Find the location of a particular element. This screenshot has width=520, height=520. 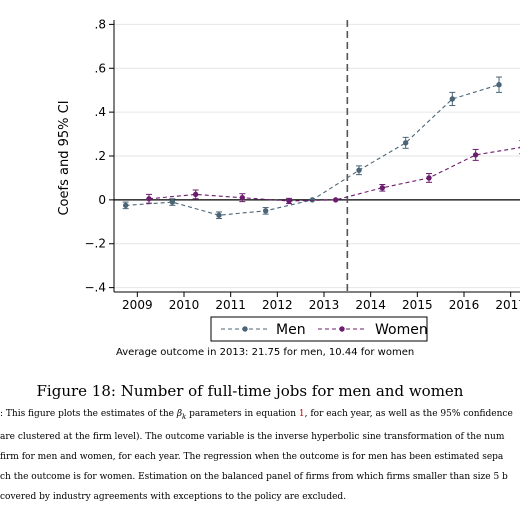

legend: Men Women is located at coordinates (319, 329).